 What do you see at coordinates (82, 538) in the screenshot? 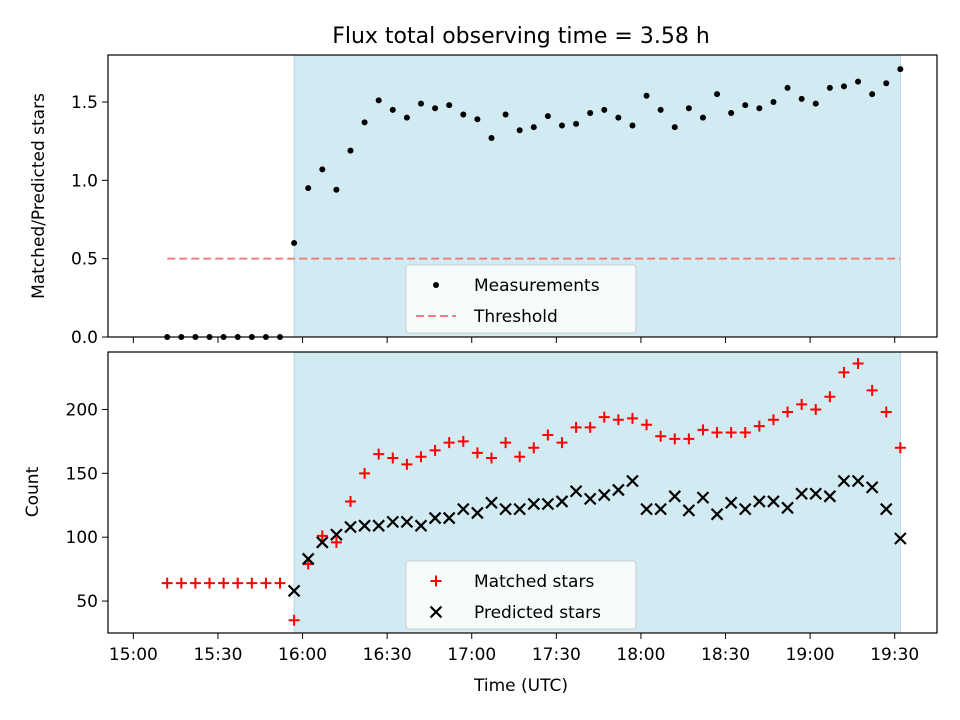
I see `bottom-ytick-label: 100` at bounding box center [82, 538].